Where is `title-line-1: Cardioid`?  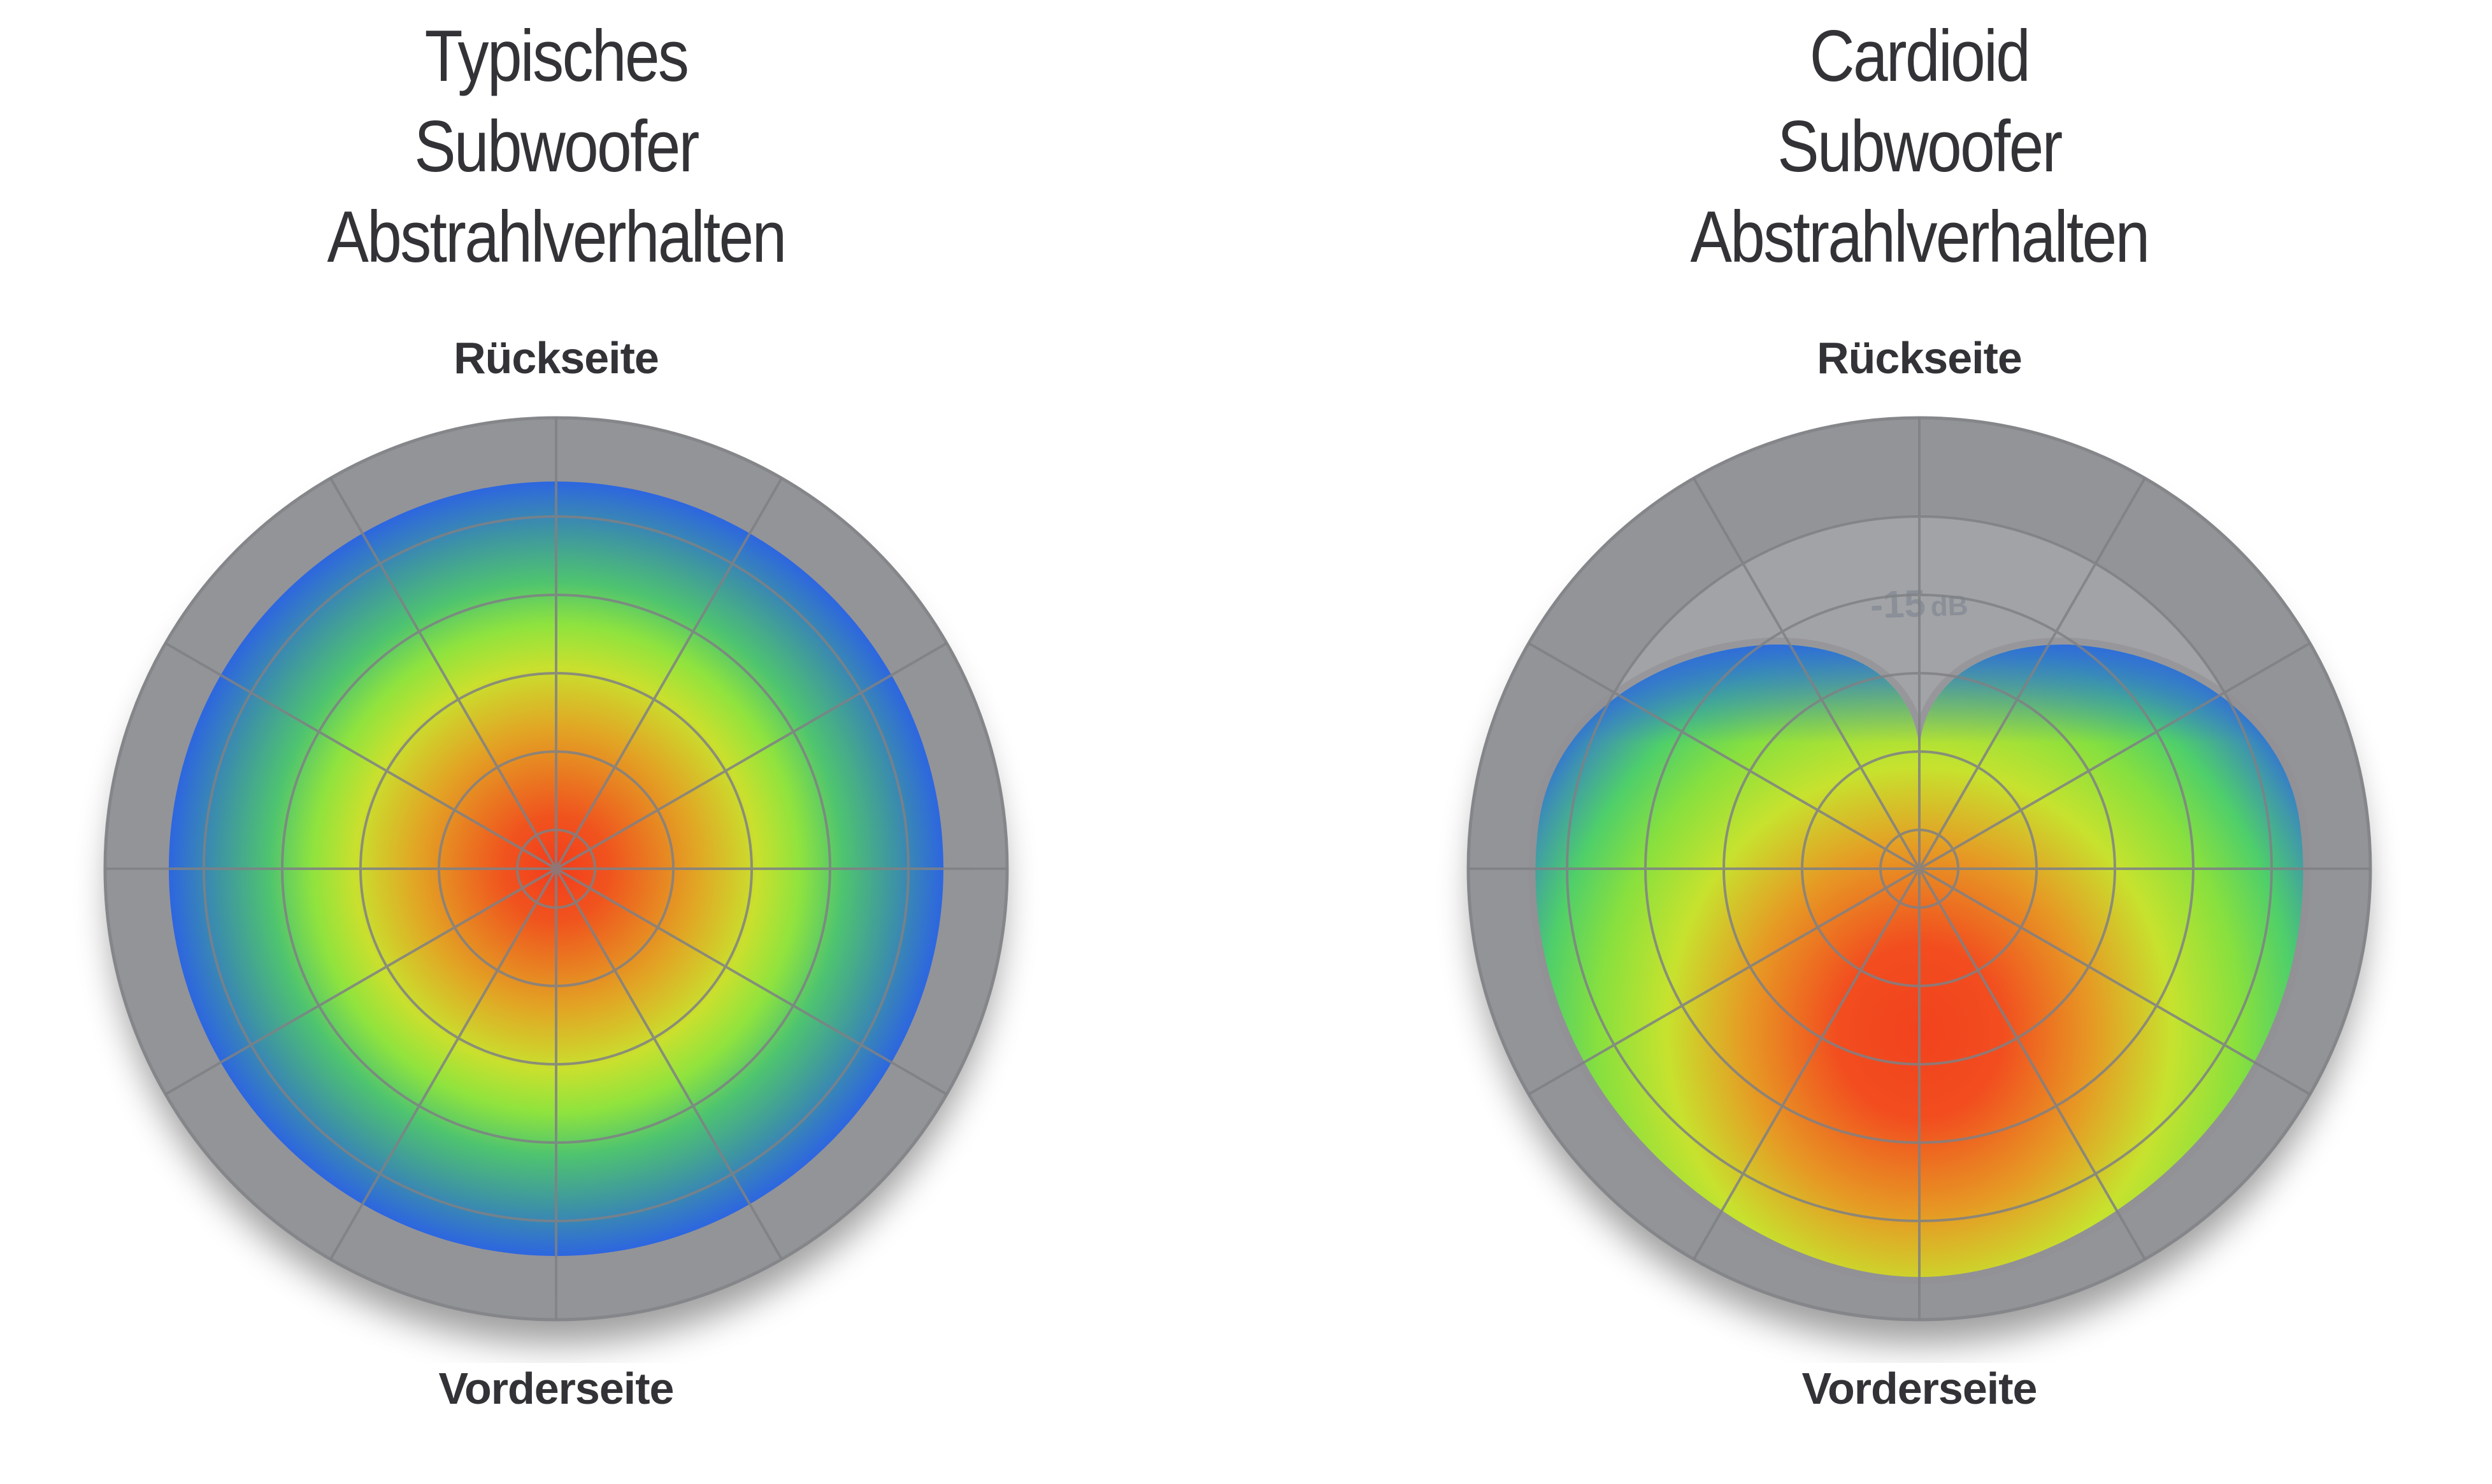
title-line-1: Cardioid is located at coordinates (1920, 56).